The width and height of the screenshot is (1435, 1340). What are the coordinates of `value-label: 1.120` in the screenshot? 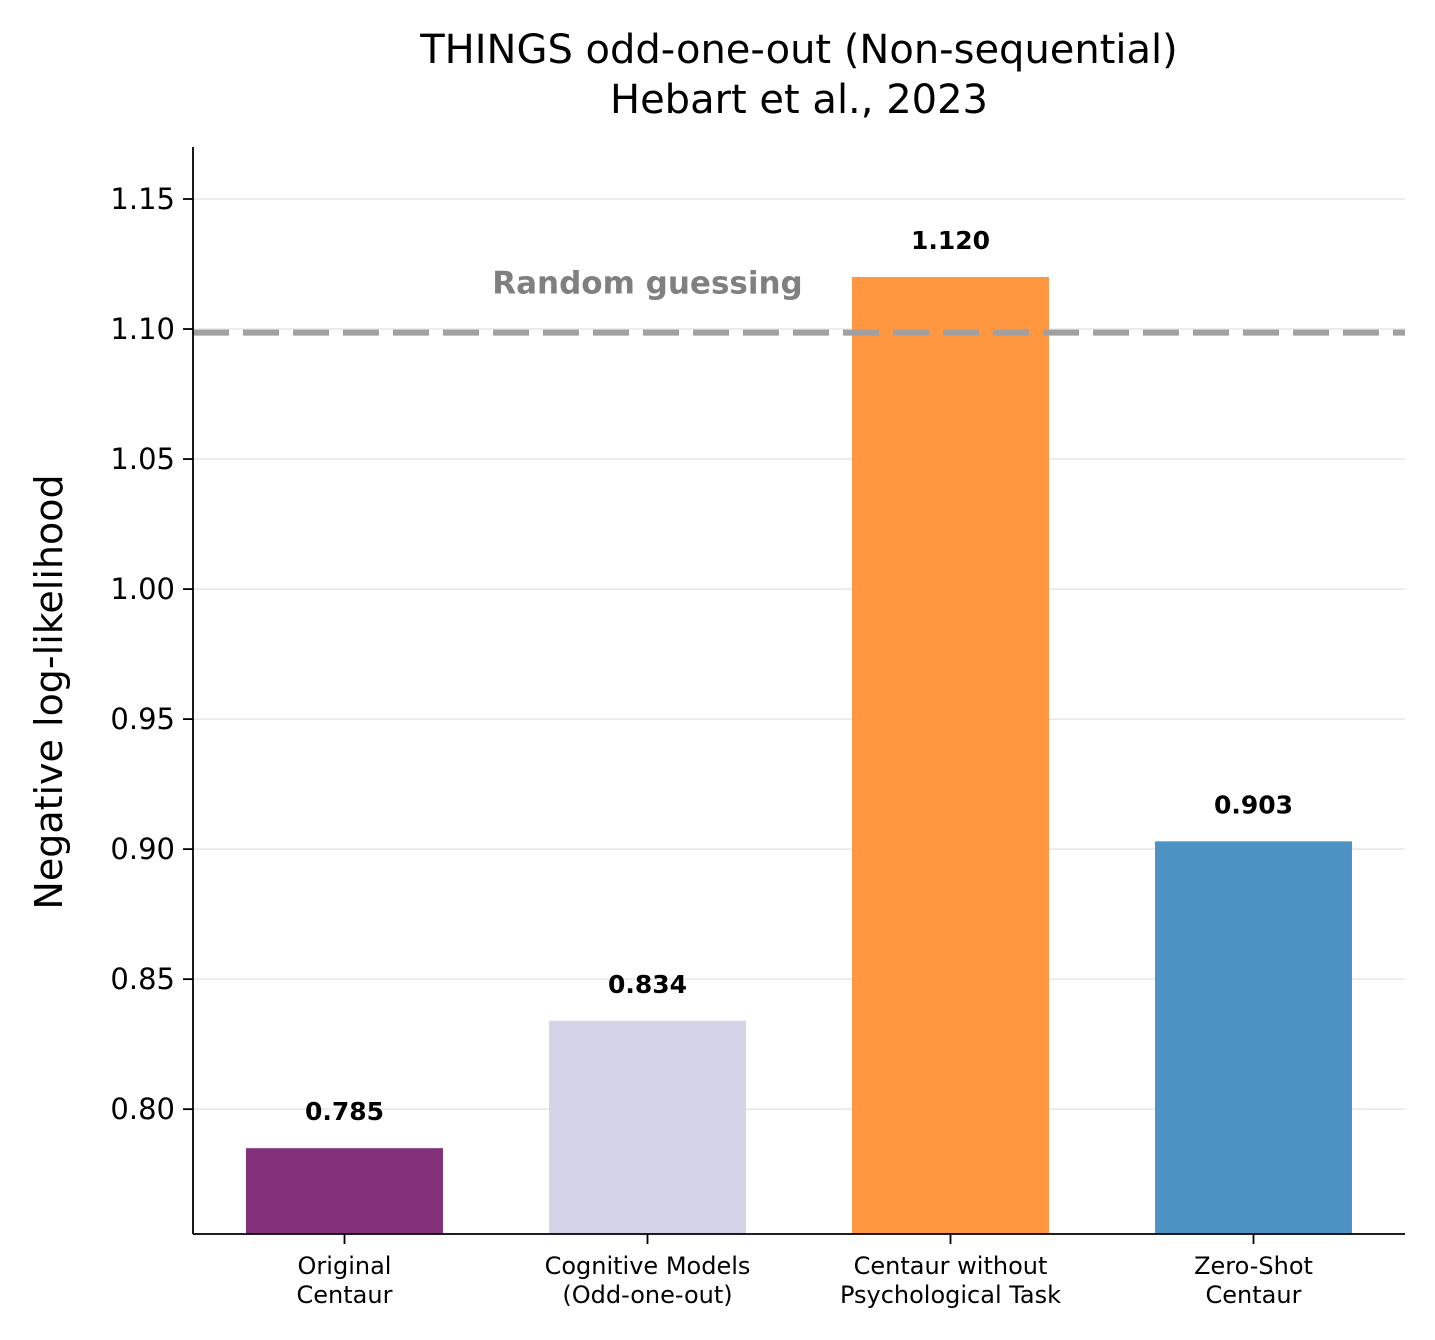 It's located at (950, 240).